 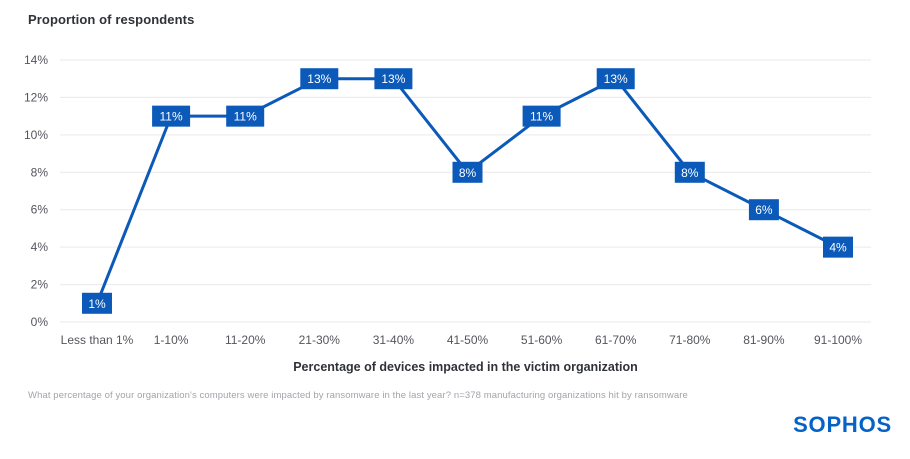 What do you see at coordinates (320, 340) in the screenshot?
I see `x-tick-label: 21-30%` at bounding box center [320, 340].